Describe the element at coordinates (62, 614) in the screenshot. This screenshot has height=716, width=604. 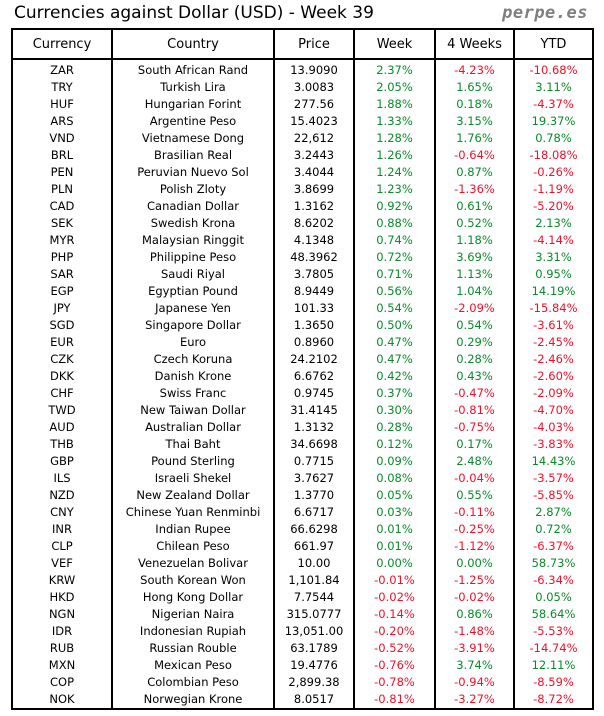
I see `cell-currency: NGN` at that location.